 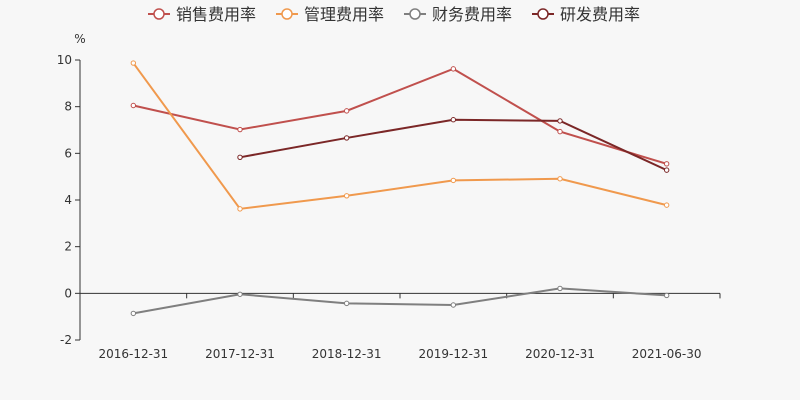 I want to click on y-tick-label: 4, so click(x=68, y=200).